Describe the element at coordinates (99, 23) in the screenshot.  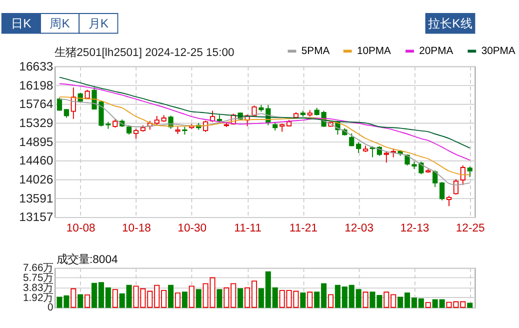
I see `text: 月K` at that location.